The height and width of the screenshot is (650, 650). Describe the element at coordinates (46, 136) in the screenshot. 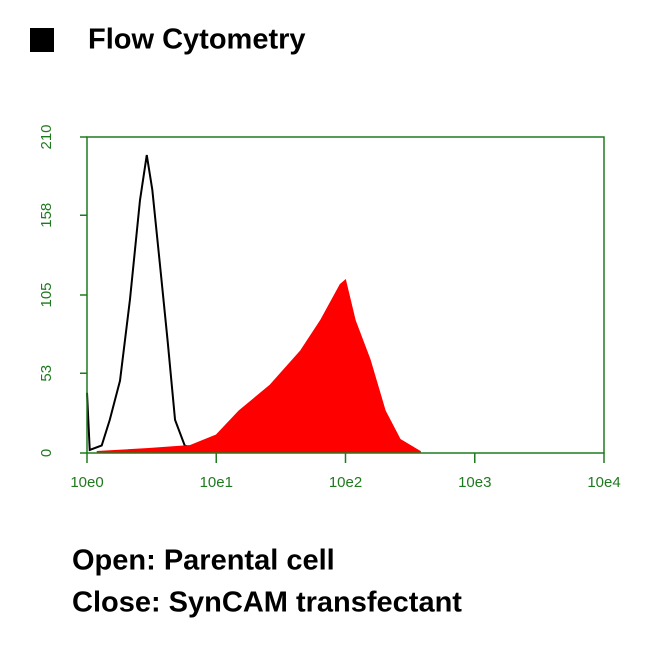

I see `y-tick-label: 210` at that location.